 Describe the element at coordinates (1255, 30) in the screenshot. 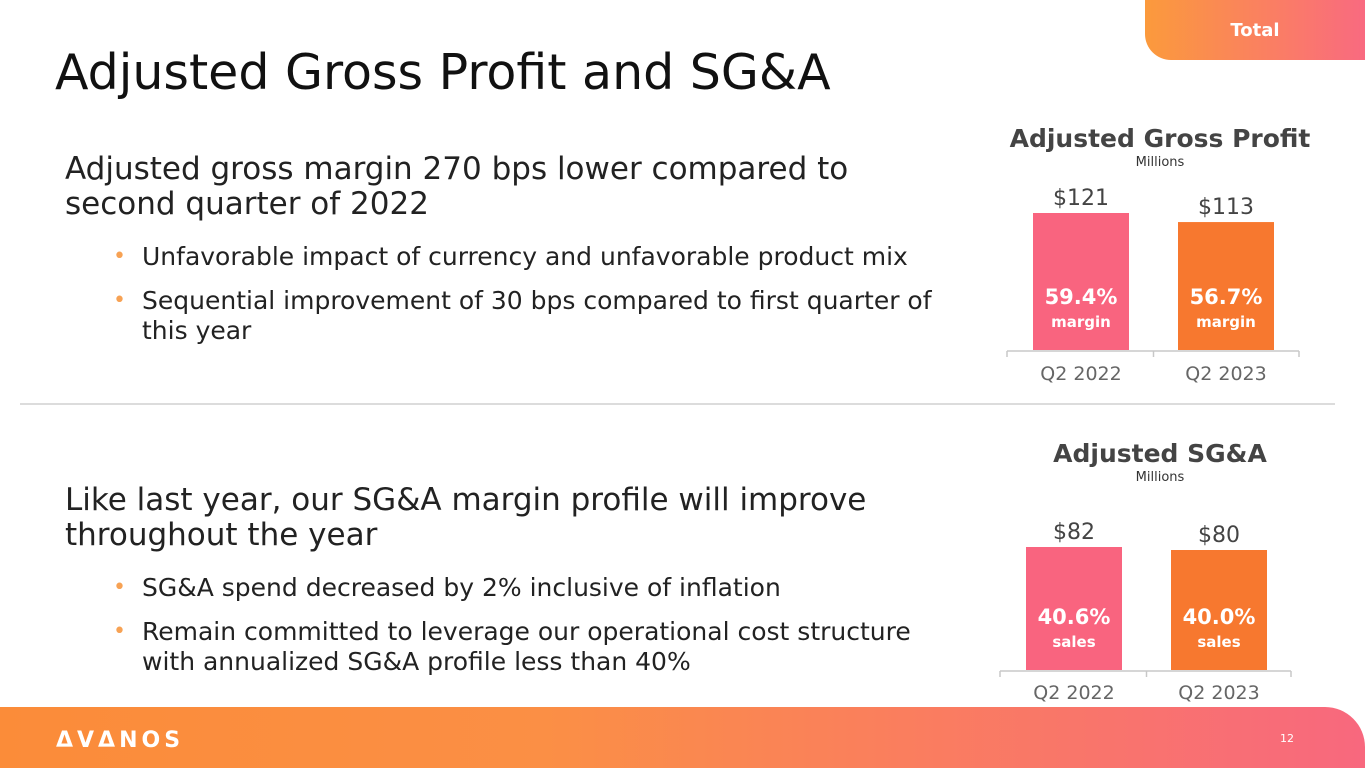

I see `section-badge: Total` at that location.